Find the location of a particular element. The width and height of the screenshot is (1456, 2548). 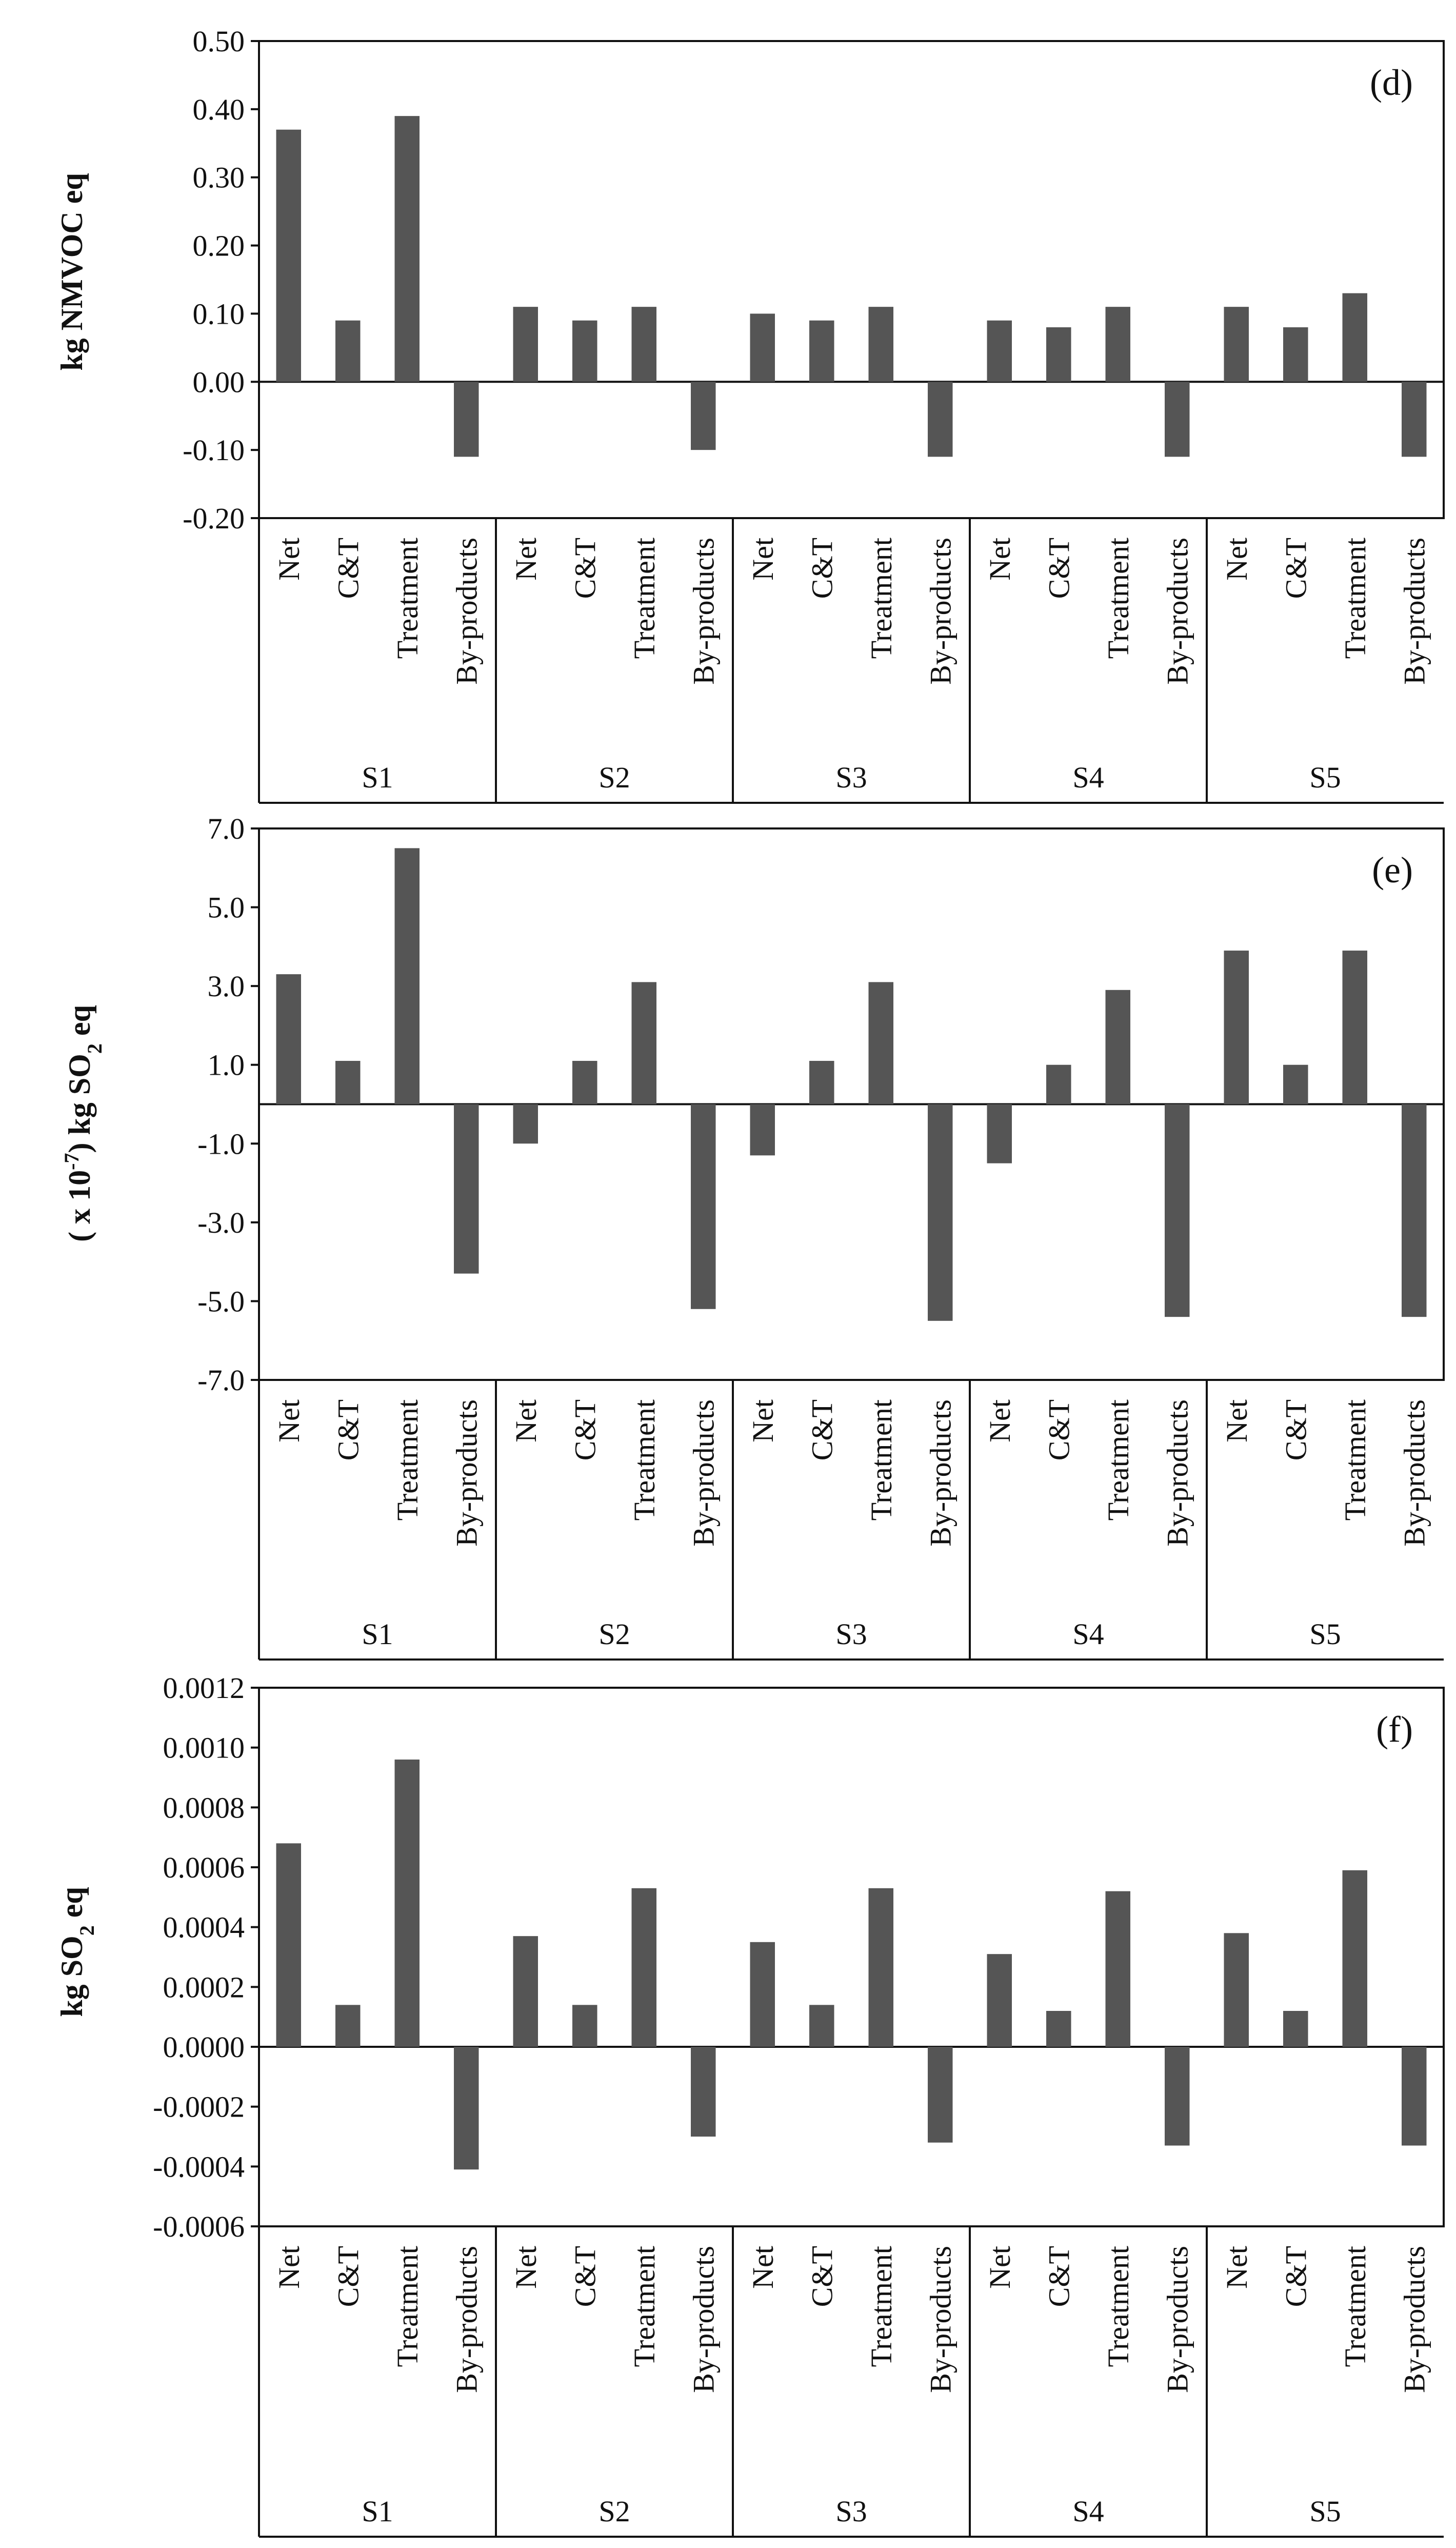

y-tick-label: -0.0004 is located at coordinates (199, 2166).